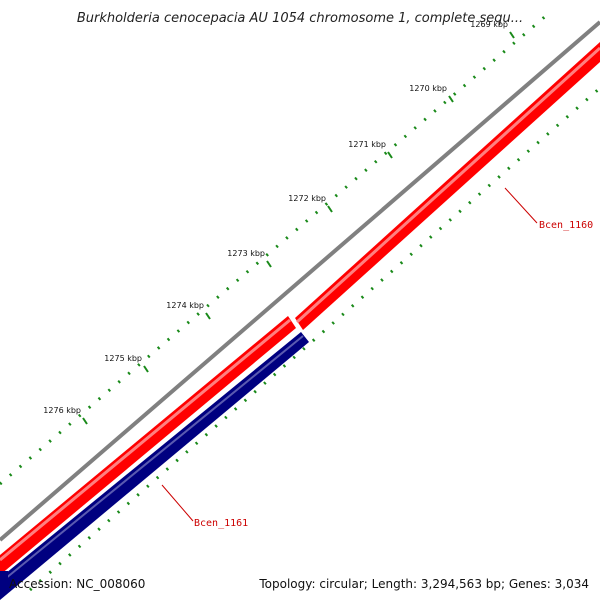 Image resolution: width=600 pixels, height=600 pixels. I want to click on gene-label-bcen-1161: Bcen_1161, so click(221, 523).